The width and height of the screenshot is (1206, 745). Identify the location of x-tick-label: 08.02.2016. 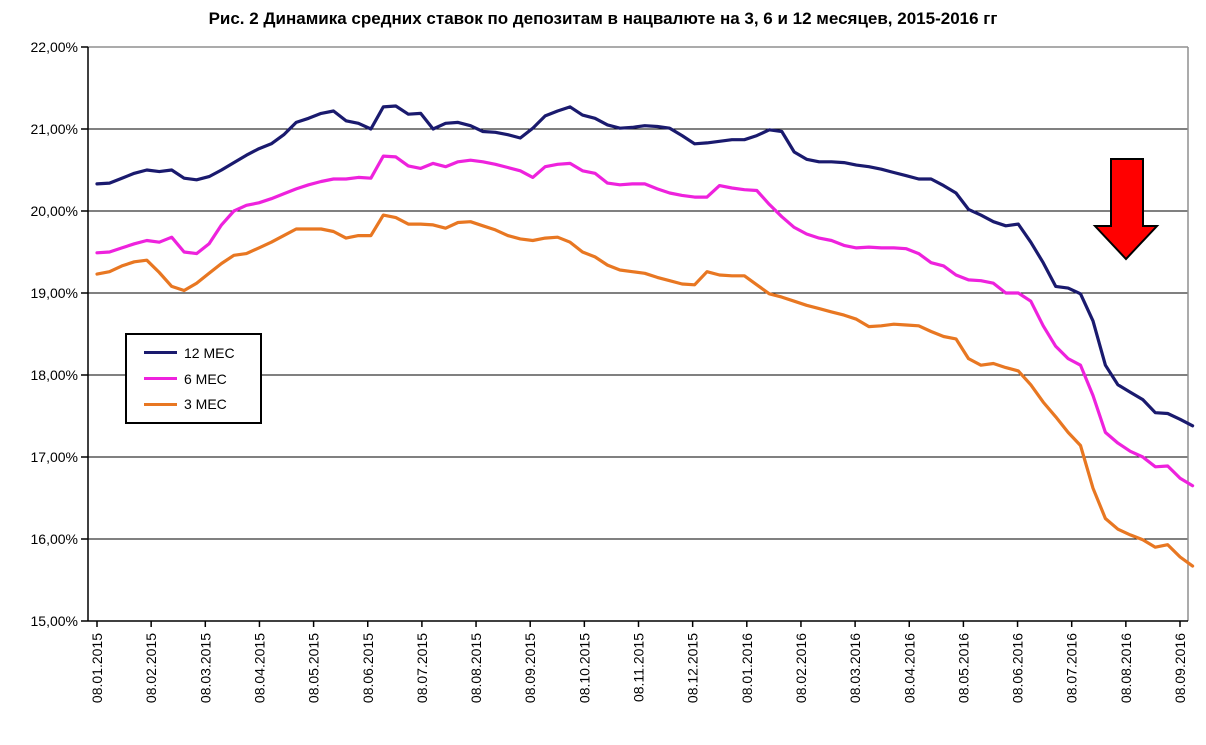
(801, 668).